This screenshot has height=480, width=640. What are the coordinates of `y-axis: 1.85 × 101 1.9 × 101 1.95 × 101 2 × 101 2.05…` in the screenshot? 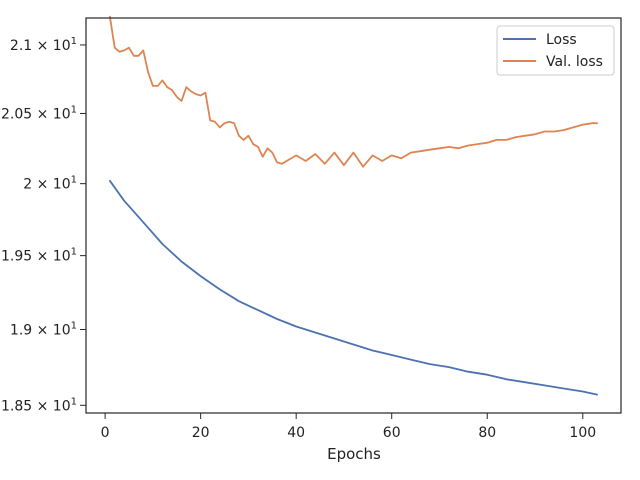 It's located at (43, 225).